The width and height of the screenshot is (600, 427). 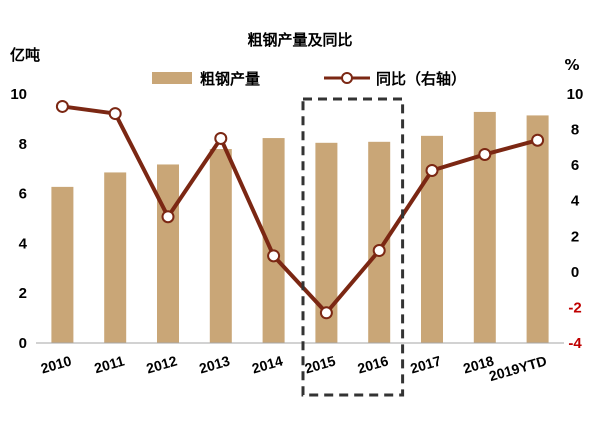 What do you see at coordinates (161, 364) in the screenshot?
I see `x-tick-2012: 2012` at bounding box center [161, 364].